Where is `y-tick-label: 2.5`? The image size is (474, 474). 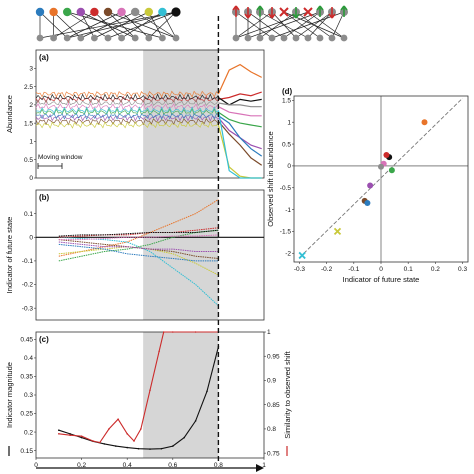 y-tick-label: 2.5 is located at coordinates (28, 87).